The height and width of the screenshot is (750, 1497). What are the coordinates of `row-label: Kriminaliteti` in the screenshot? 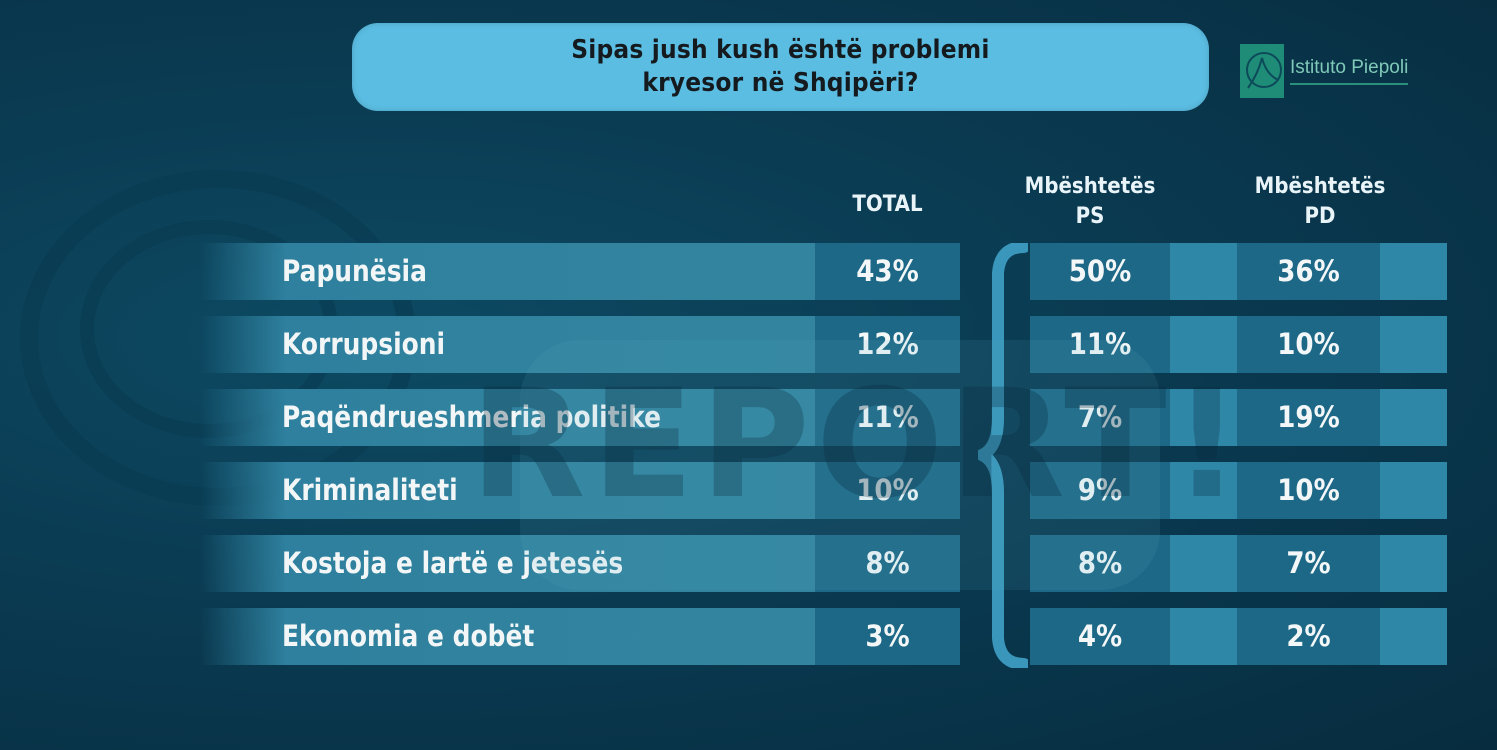 It's located at (370, 490).